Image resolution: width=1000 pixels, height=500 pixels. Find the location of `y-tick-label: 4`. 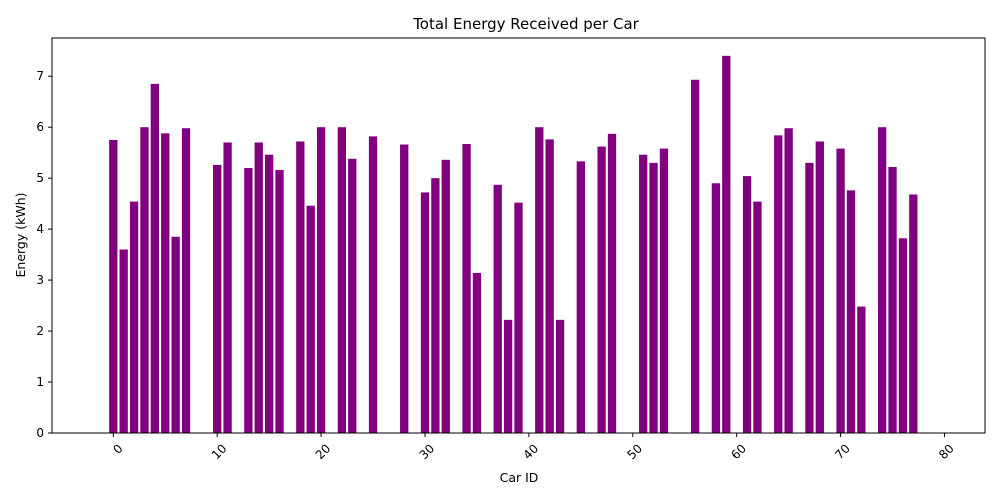

y-tick-label: 4 is located at coordinates (40, 229).